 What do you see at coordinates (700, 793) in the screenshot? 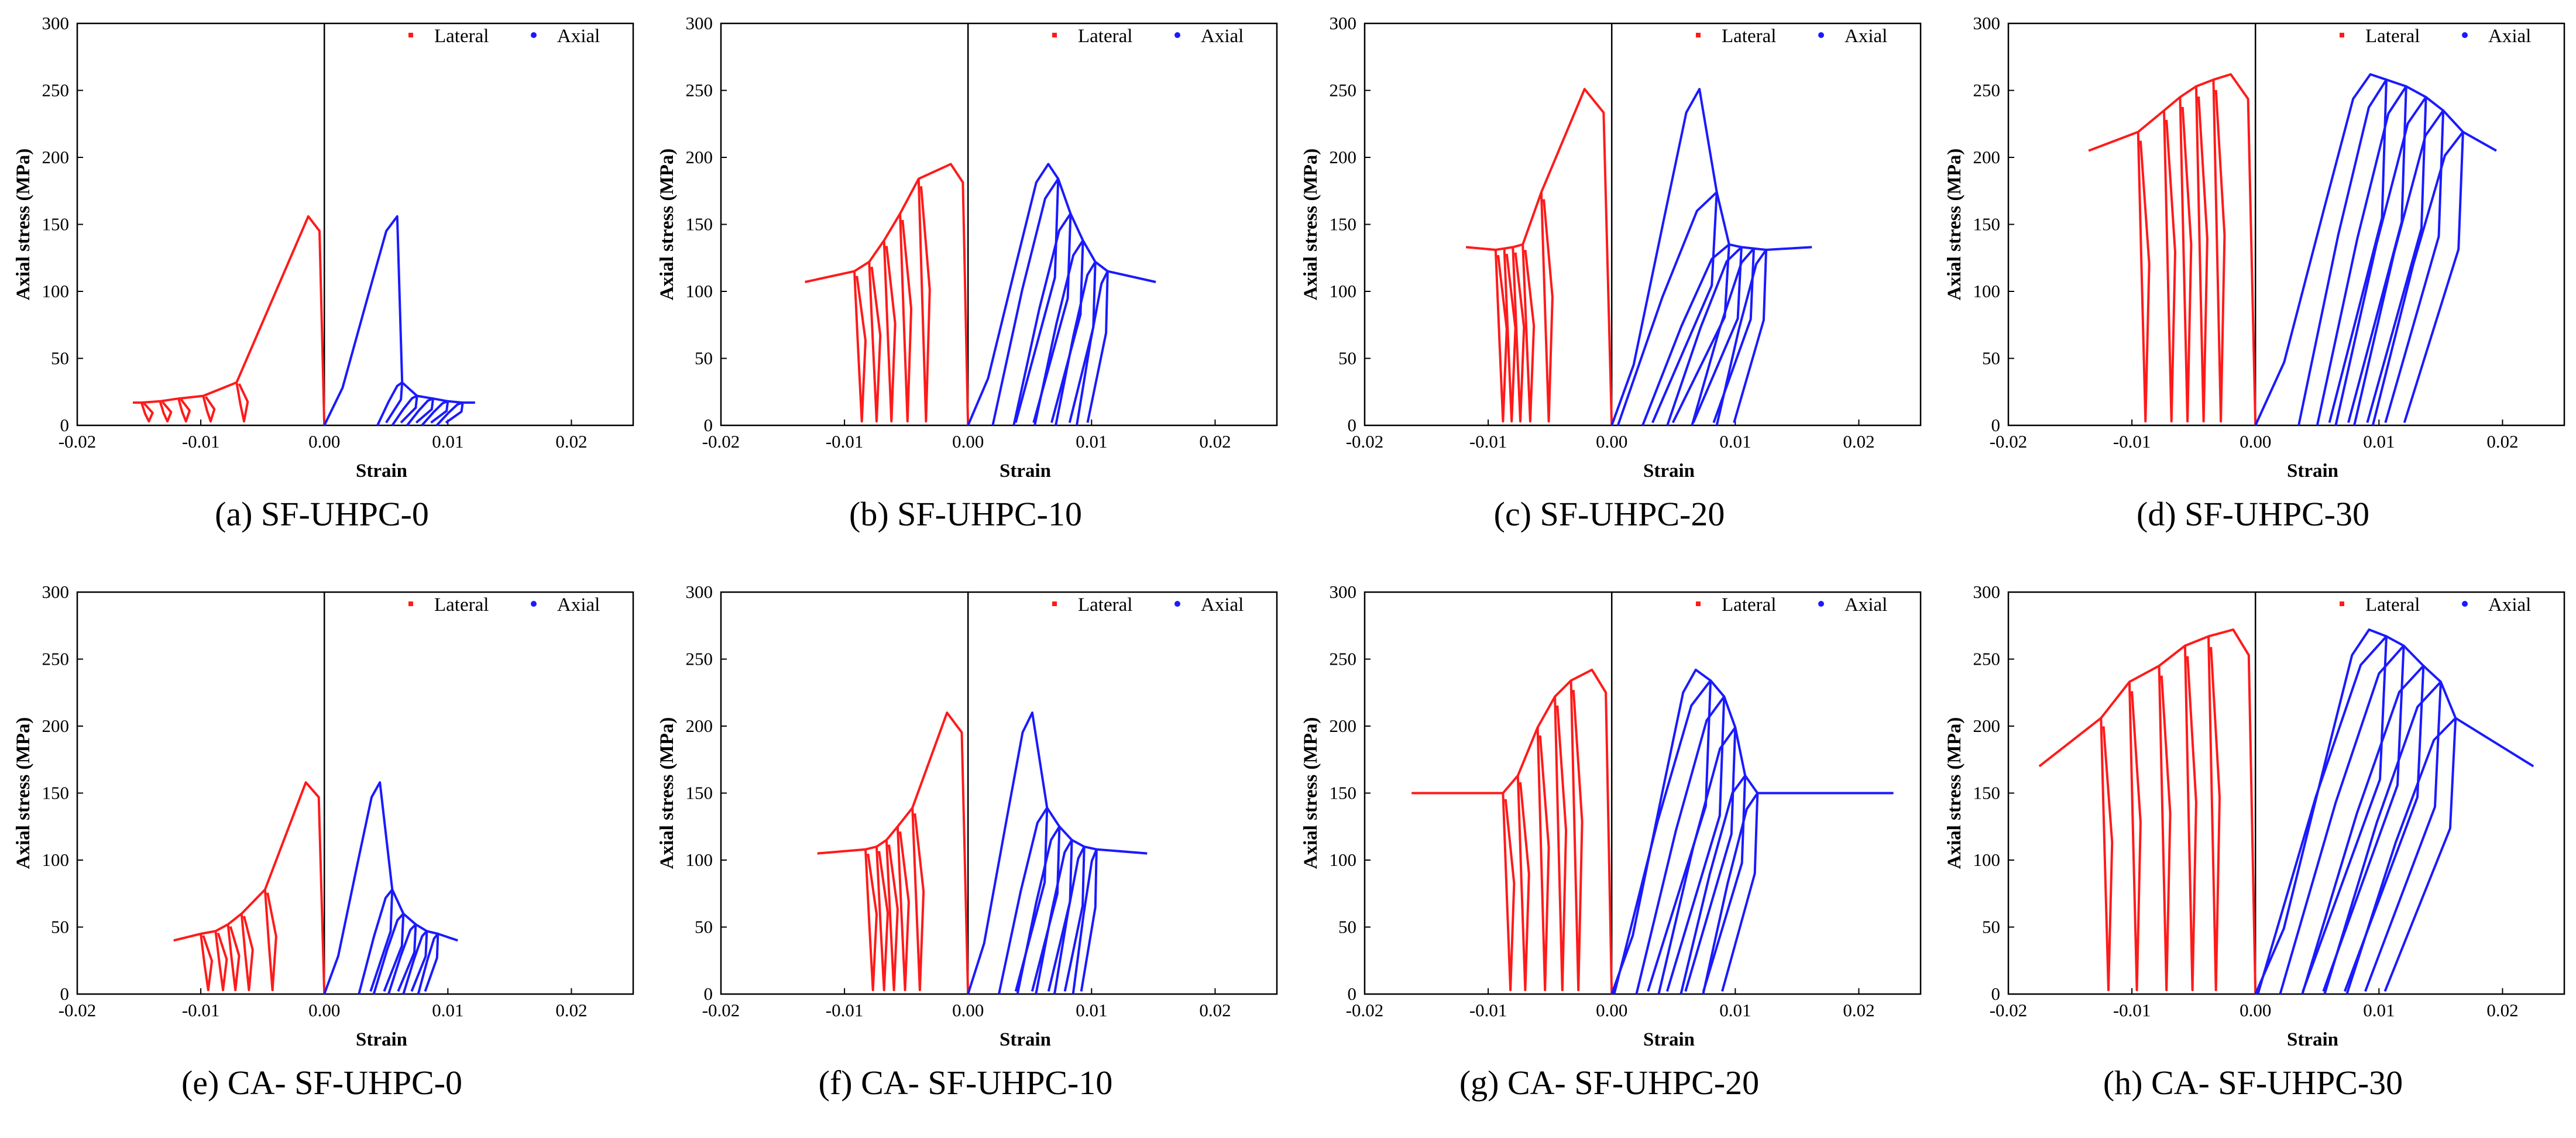
I see `y-tick-label: 150` at bounding box center [700, 793].